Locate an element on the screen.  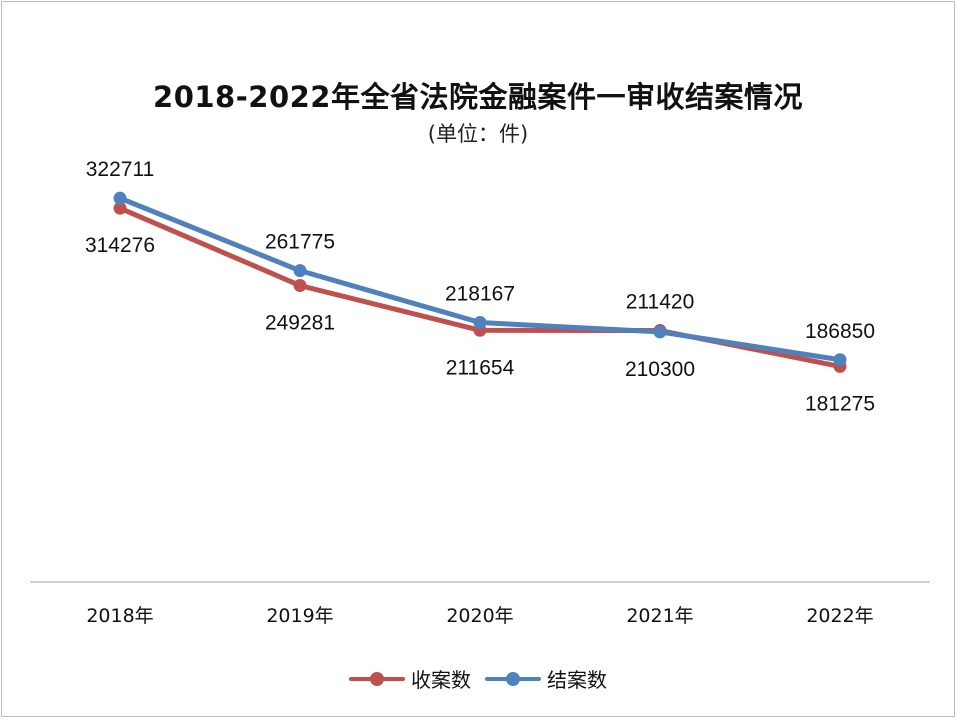
data-label: 218167 is located at coordinates (480, 294).